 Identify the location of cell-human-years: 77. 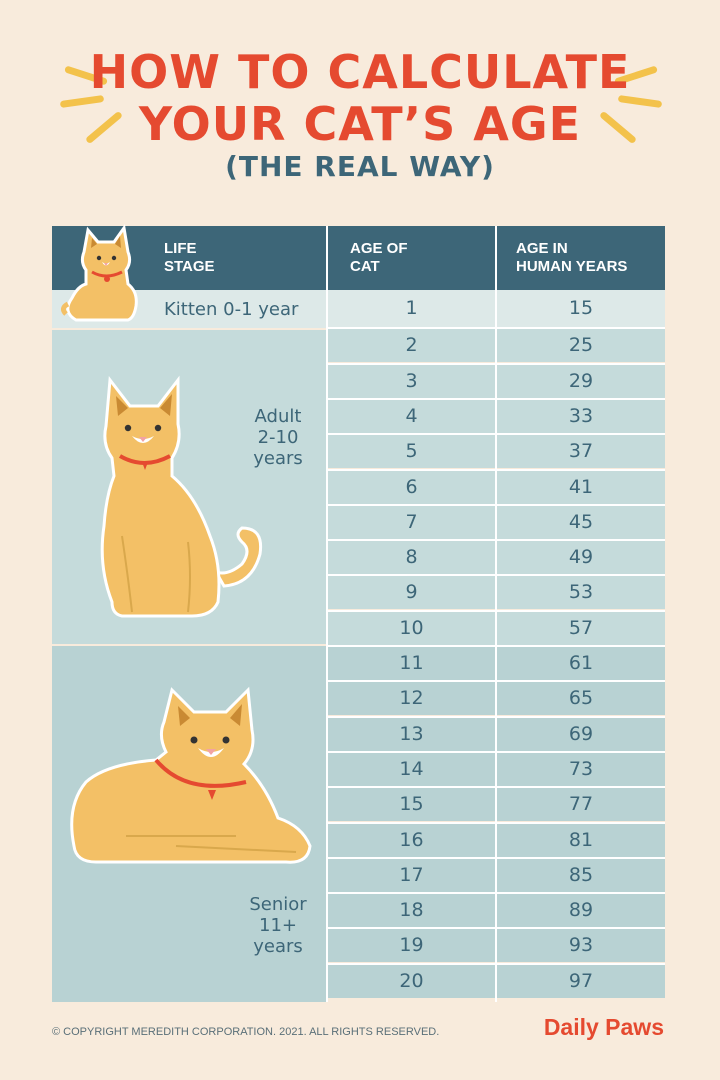
(581, 804).